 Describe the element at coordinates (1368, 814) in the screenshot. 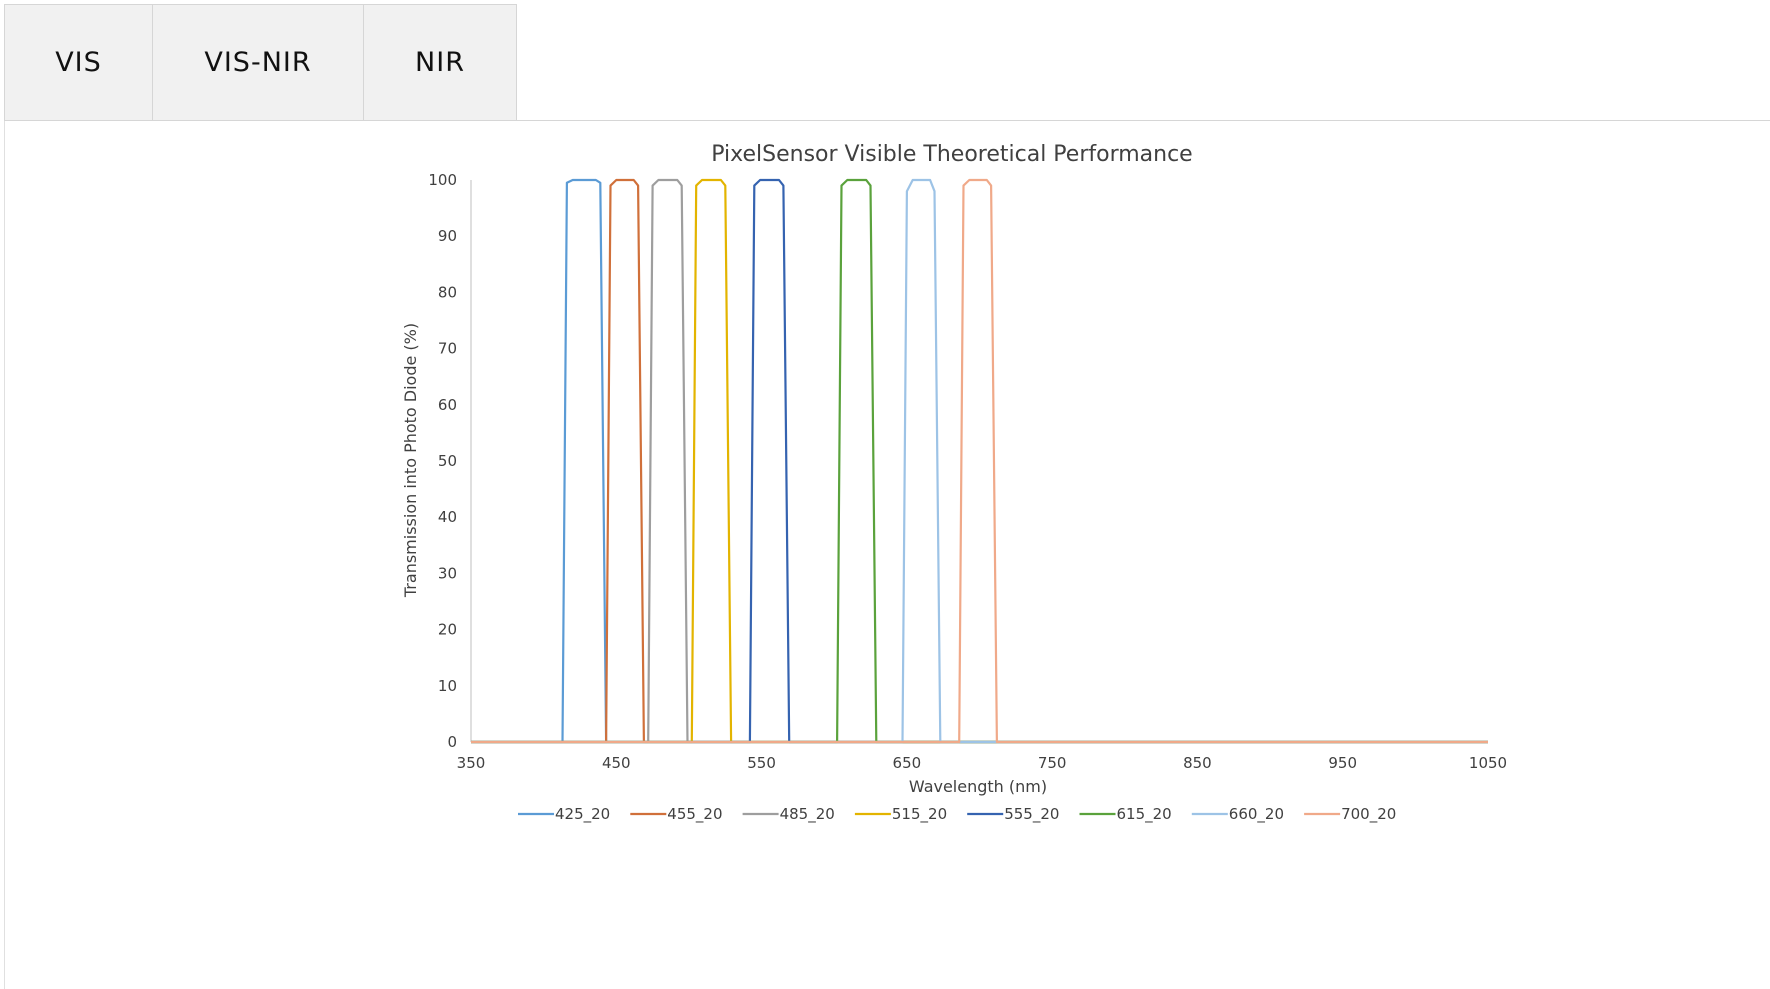

I see `legend-label: 700_20` at that location.